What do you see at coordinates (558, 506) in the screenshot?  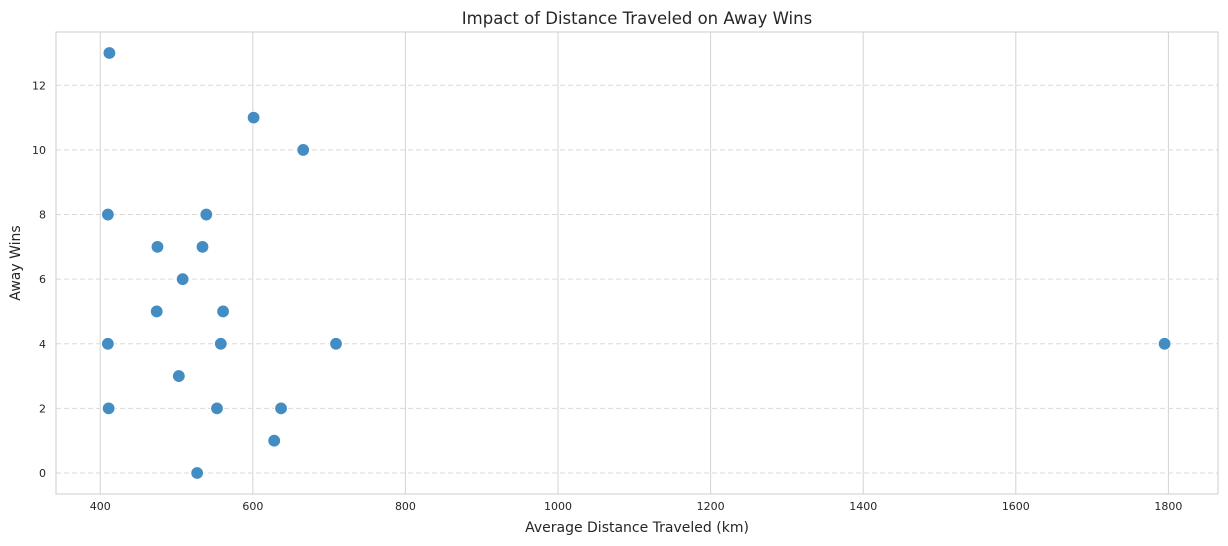 I see `x-tick-label: 1000` at bounding box center [558, 506].